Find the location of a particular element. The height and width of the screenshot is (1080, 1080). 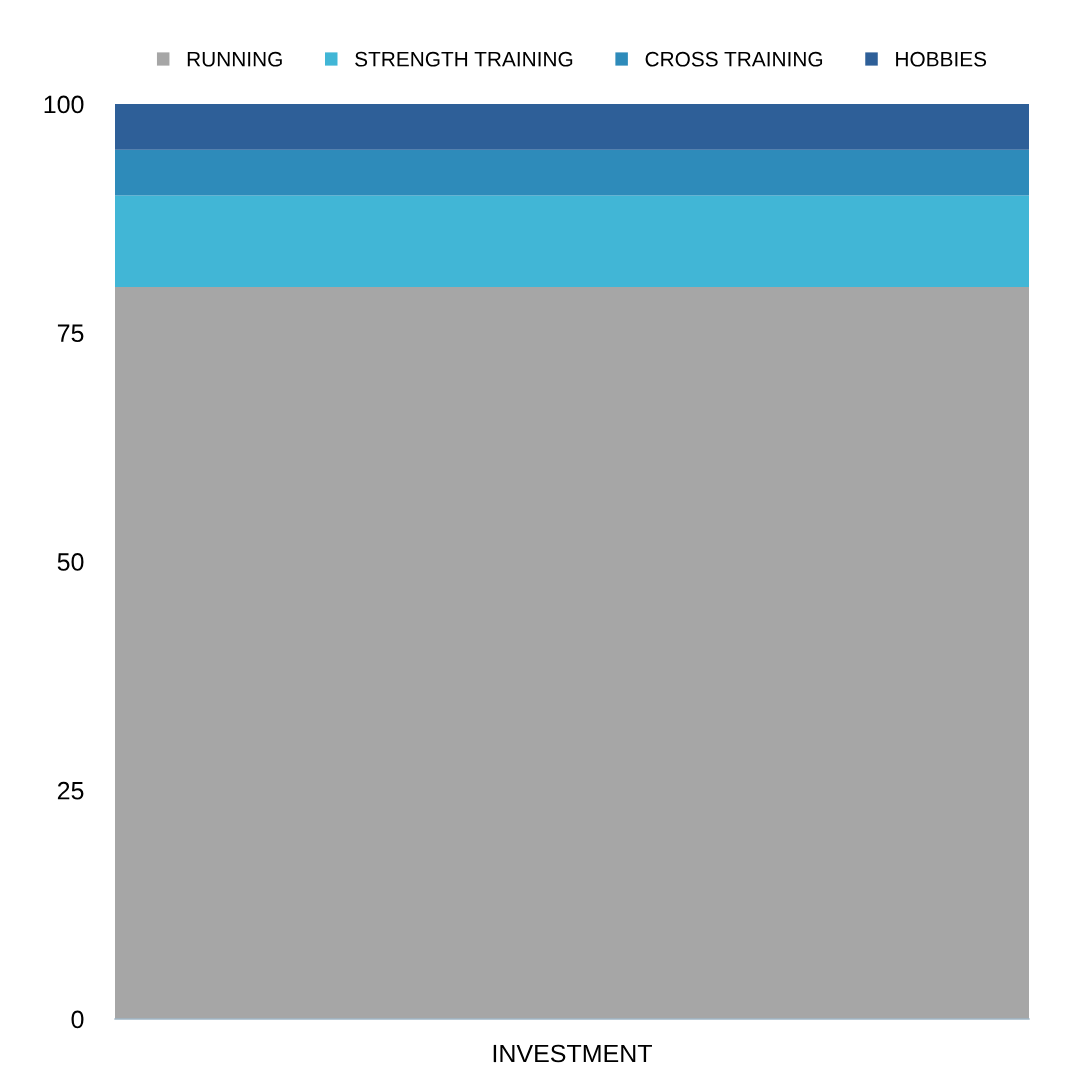

legend-label: RUNNING is located at coordinates (234, 59).